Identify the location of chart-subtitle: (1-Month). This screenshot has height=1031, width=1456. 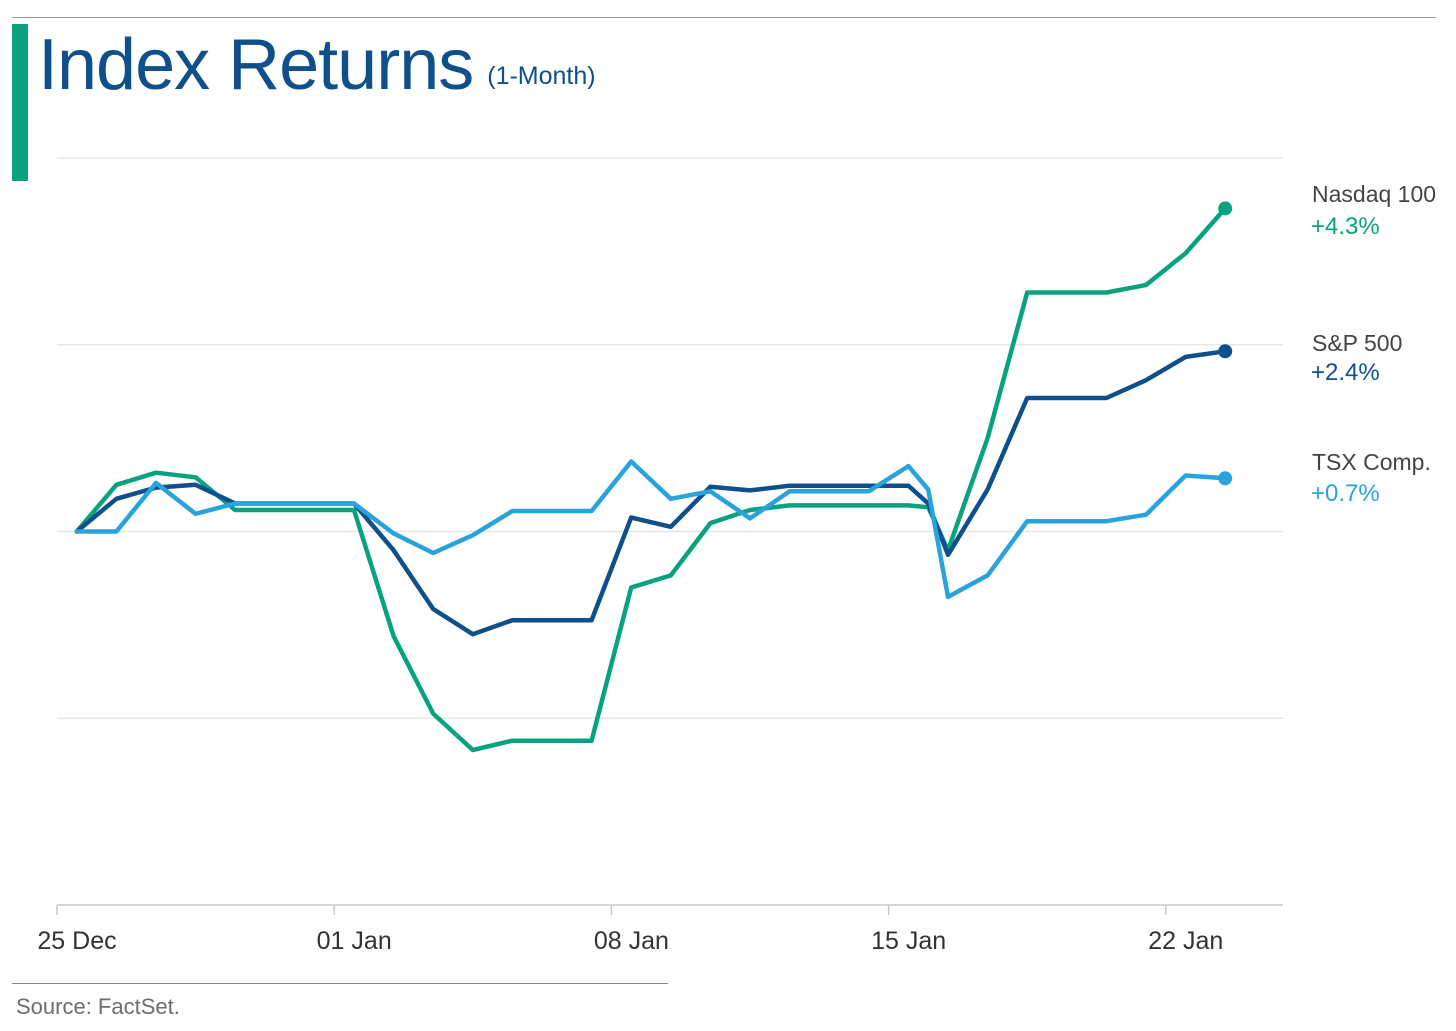
(541, 76).